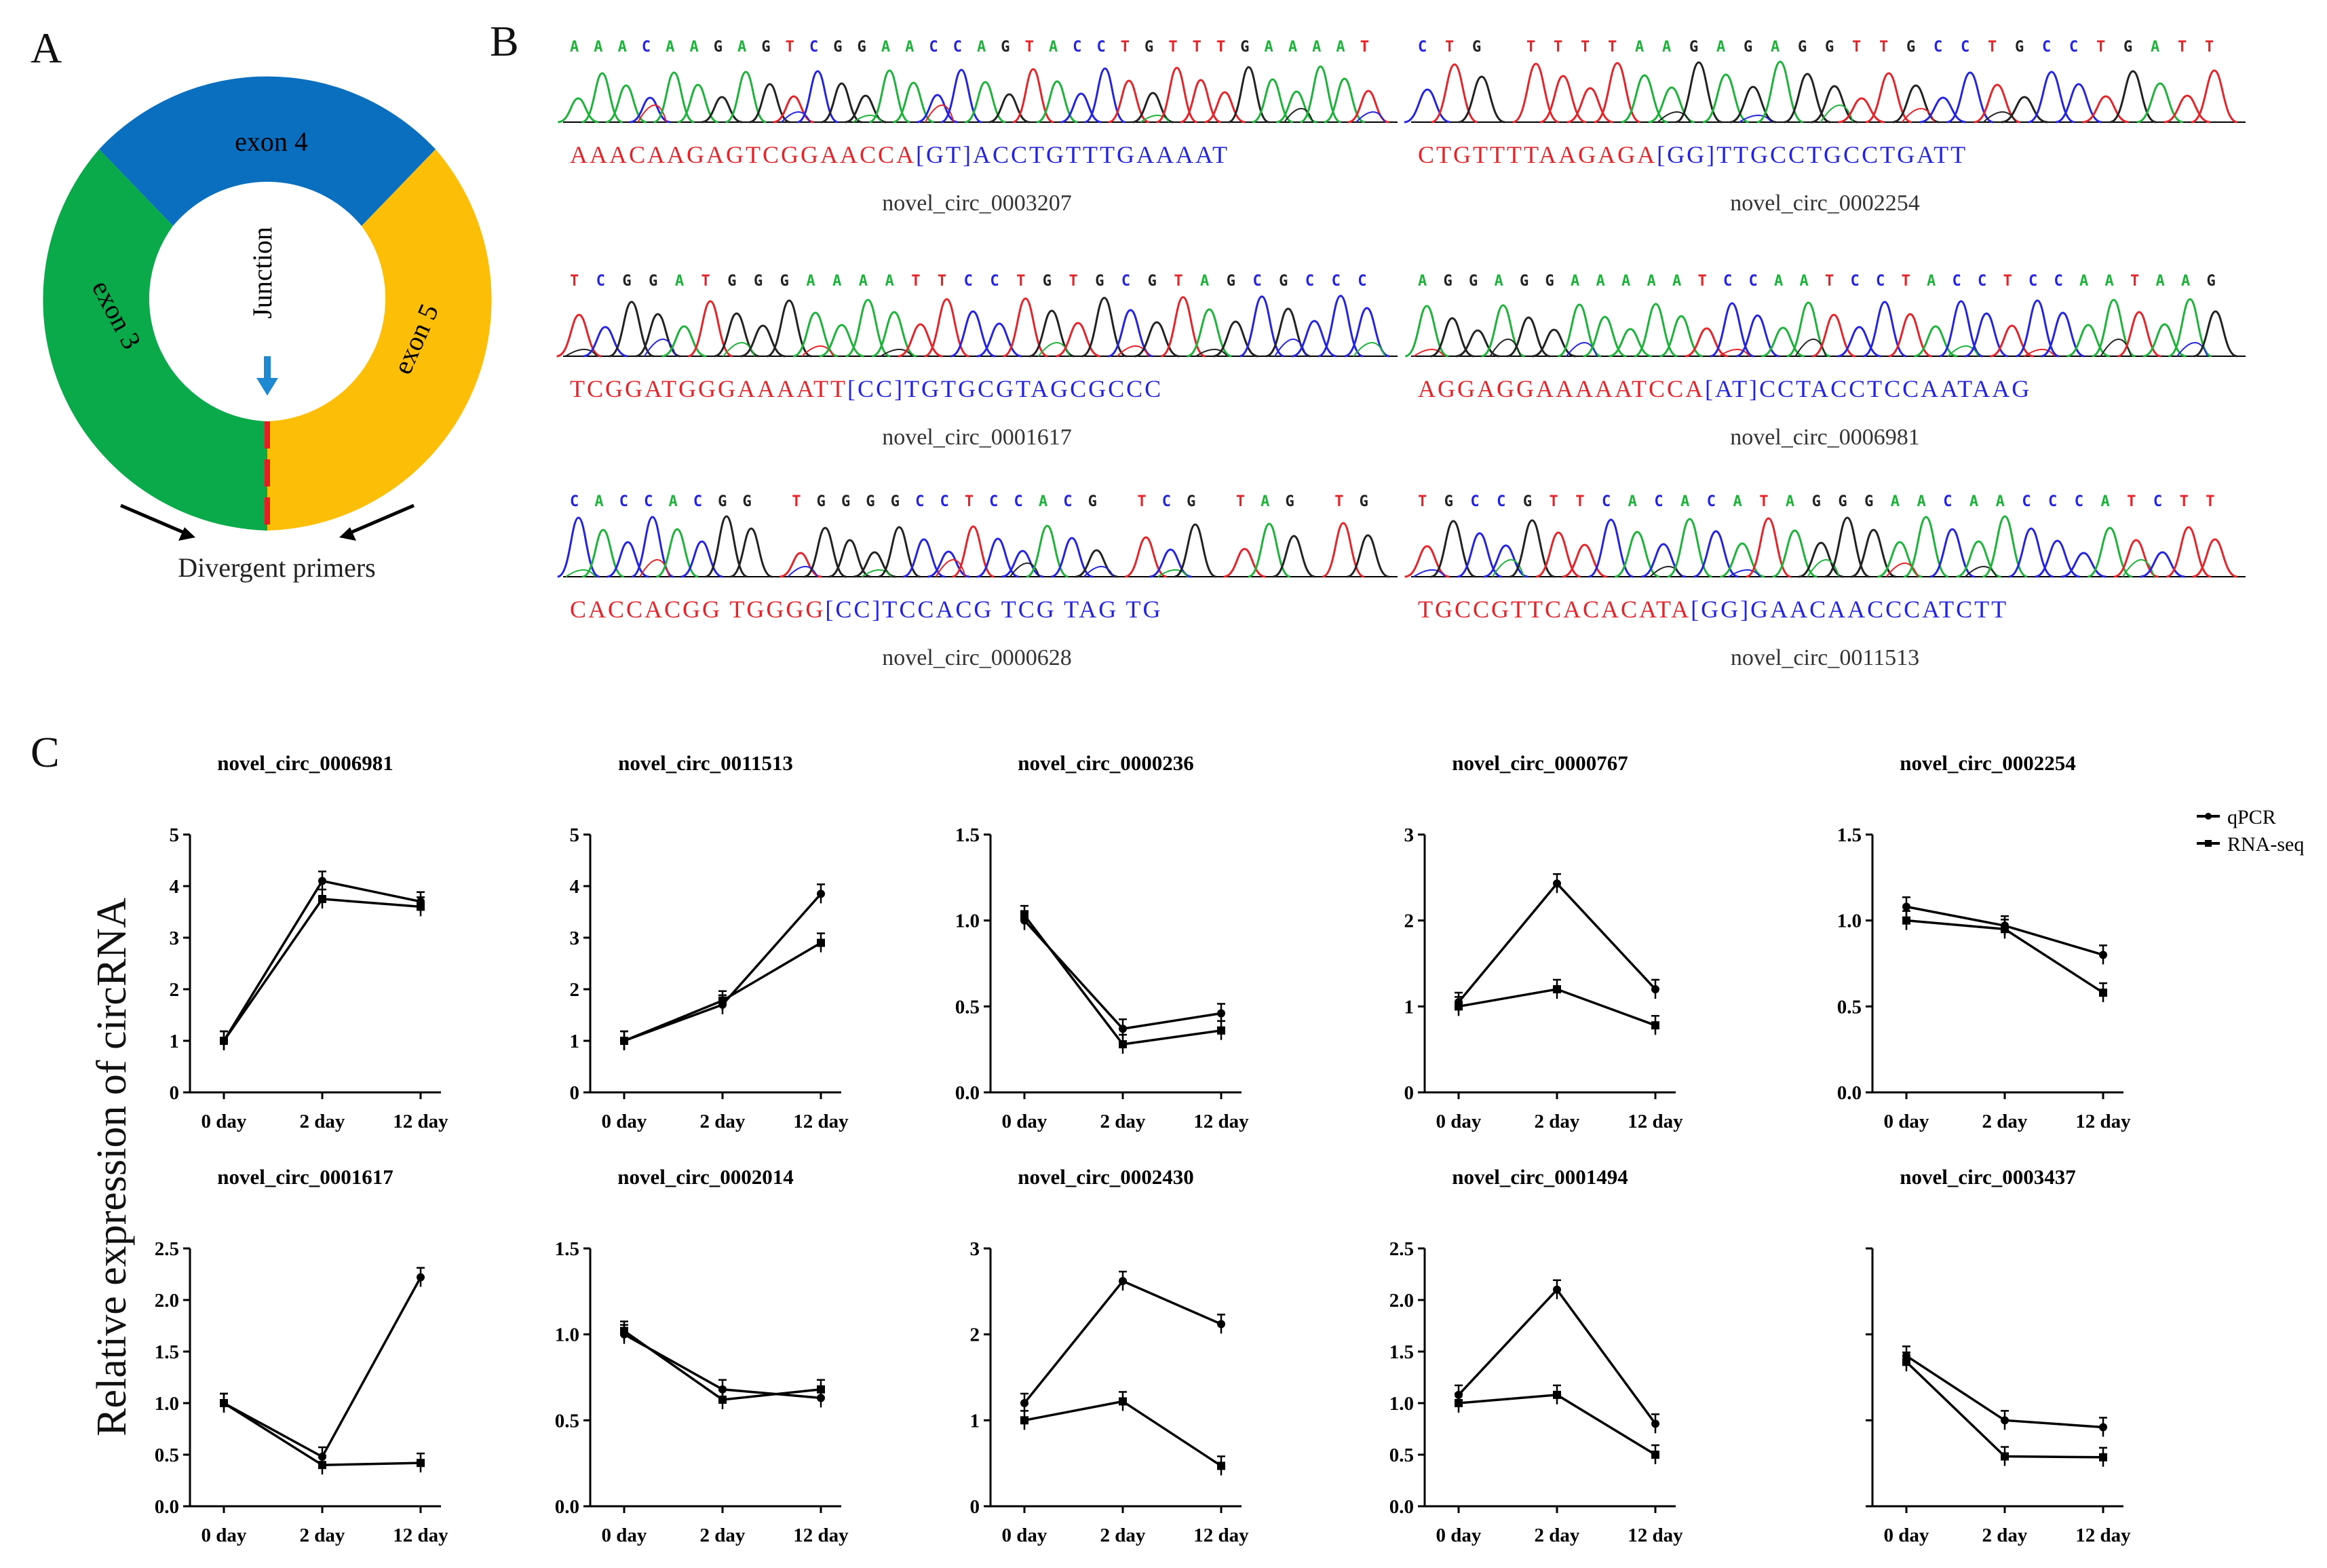 This screenshot has width=2327, height=1568. Describe the element at coordinates (705, 1177) in the screenshot. I see `chart-title: novel_circ_0002014` at that location.